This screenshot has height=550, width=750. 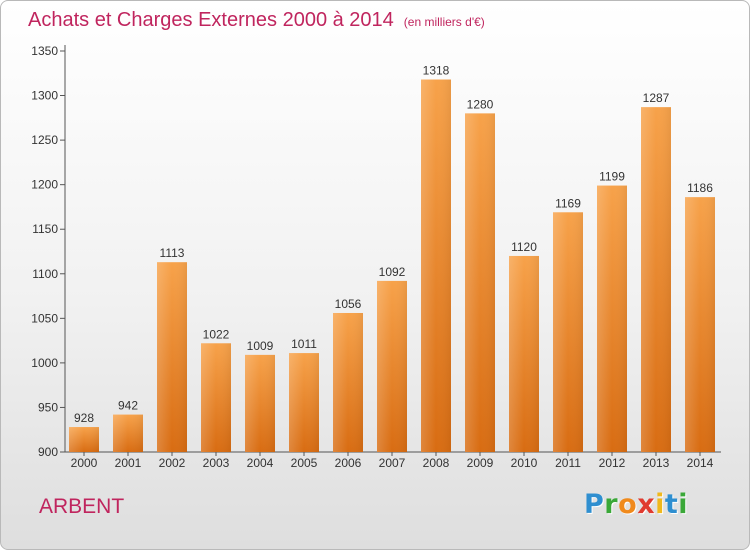 What do you see at coordinates (444, 22) in the screenshot?
I see `chart-subtitle: (en milliers d'€)` at bounding box center [444, 22].